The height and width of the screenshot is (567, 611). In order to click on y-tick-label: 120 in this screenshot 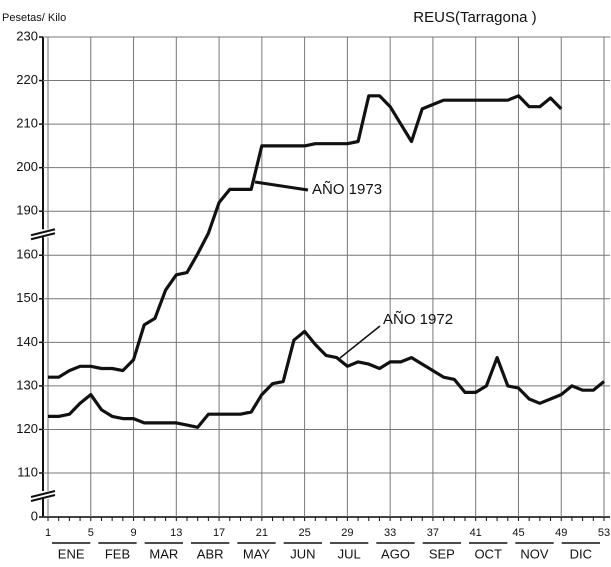, I will do `click(27, 428)`.